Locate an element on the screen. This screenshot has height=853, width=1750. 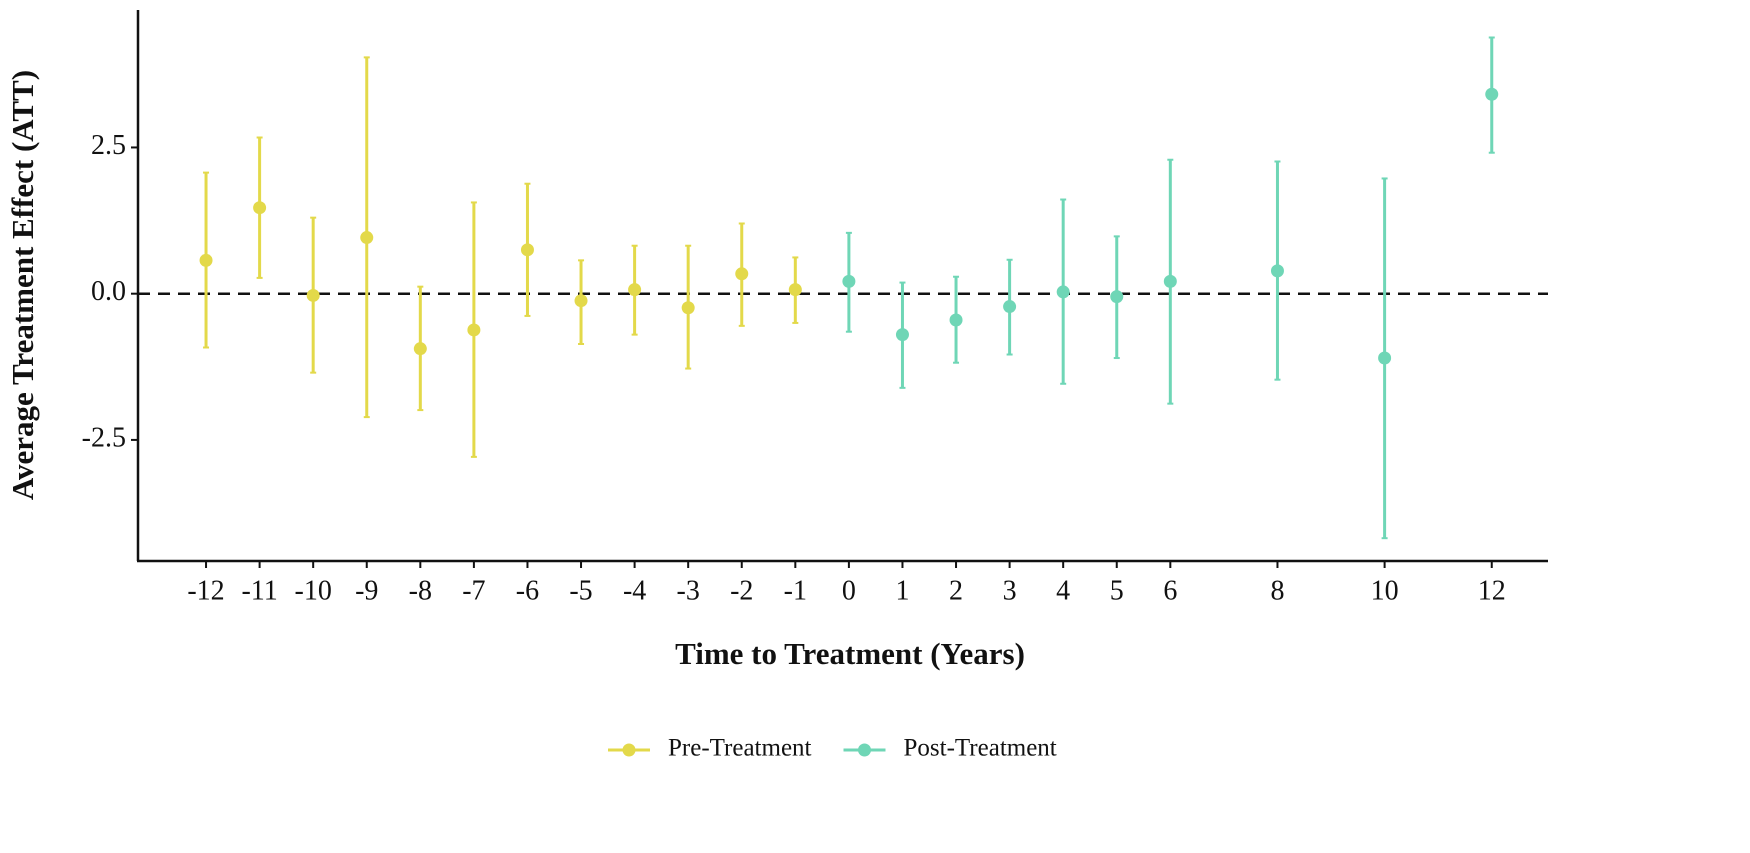
x-tick-label: 12 is located at coordinates (1492, 590).